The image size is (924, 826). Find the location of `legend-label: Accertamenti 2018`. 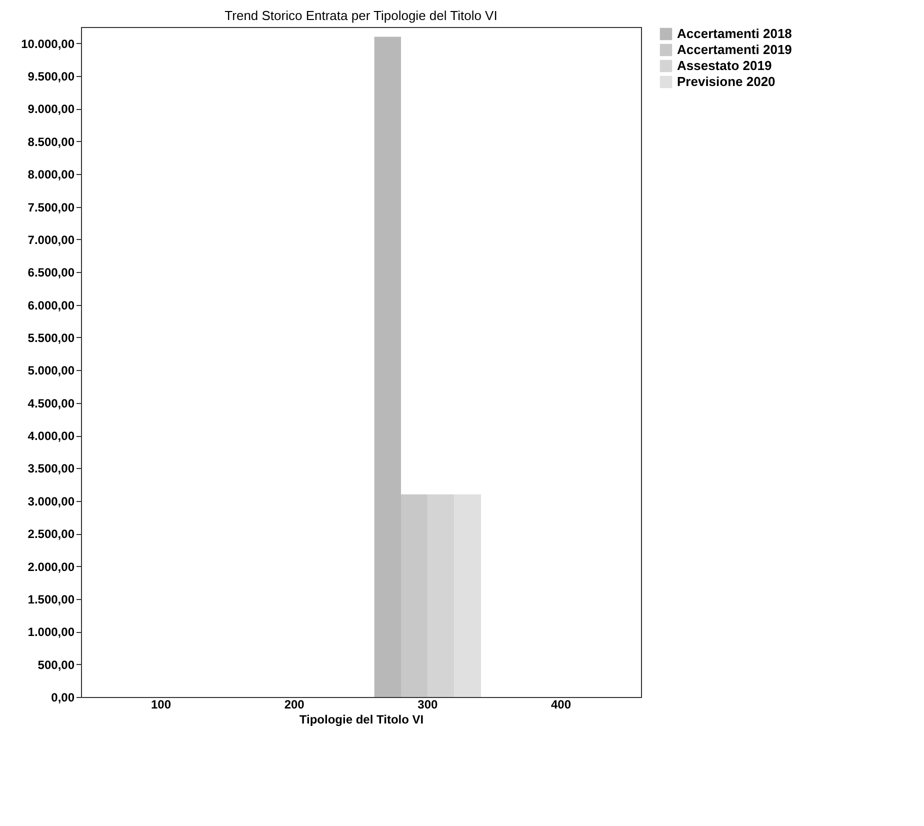

legend-label: Accertamenti 2018 is located at coordinates (734, 33).